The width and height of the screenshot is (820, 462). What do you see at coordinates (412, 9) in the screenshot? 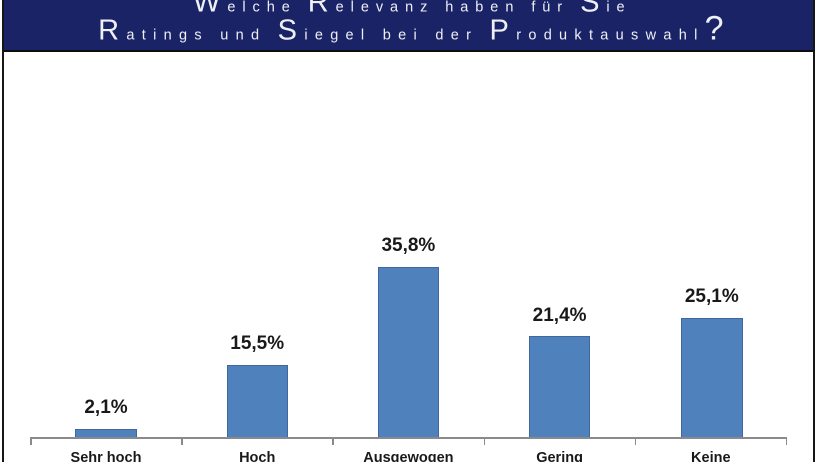
I see `svg-text: Welche Relevanz haben für Sie` at bounding box center [412, 9].